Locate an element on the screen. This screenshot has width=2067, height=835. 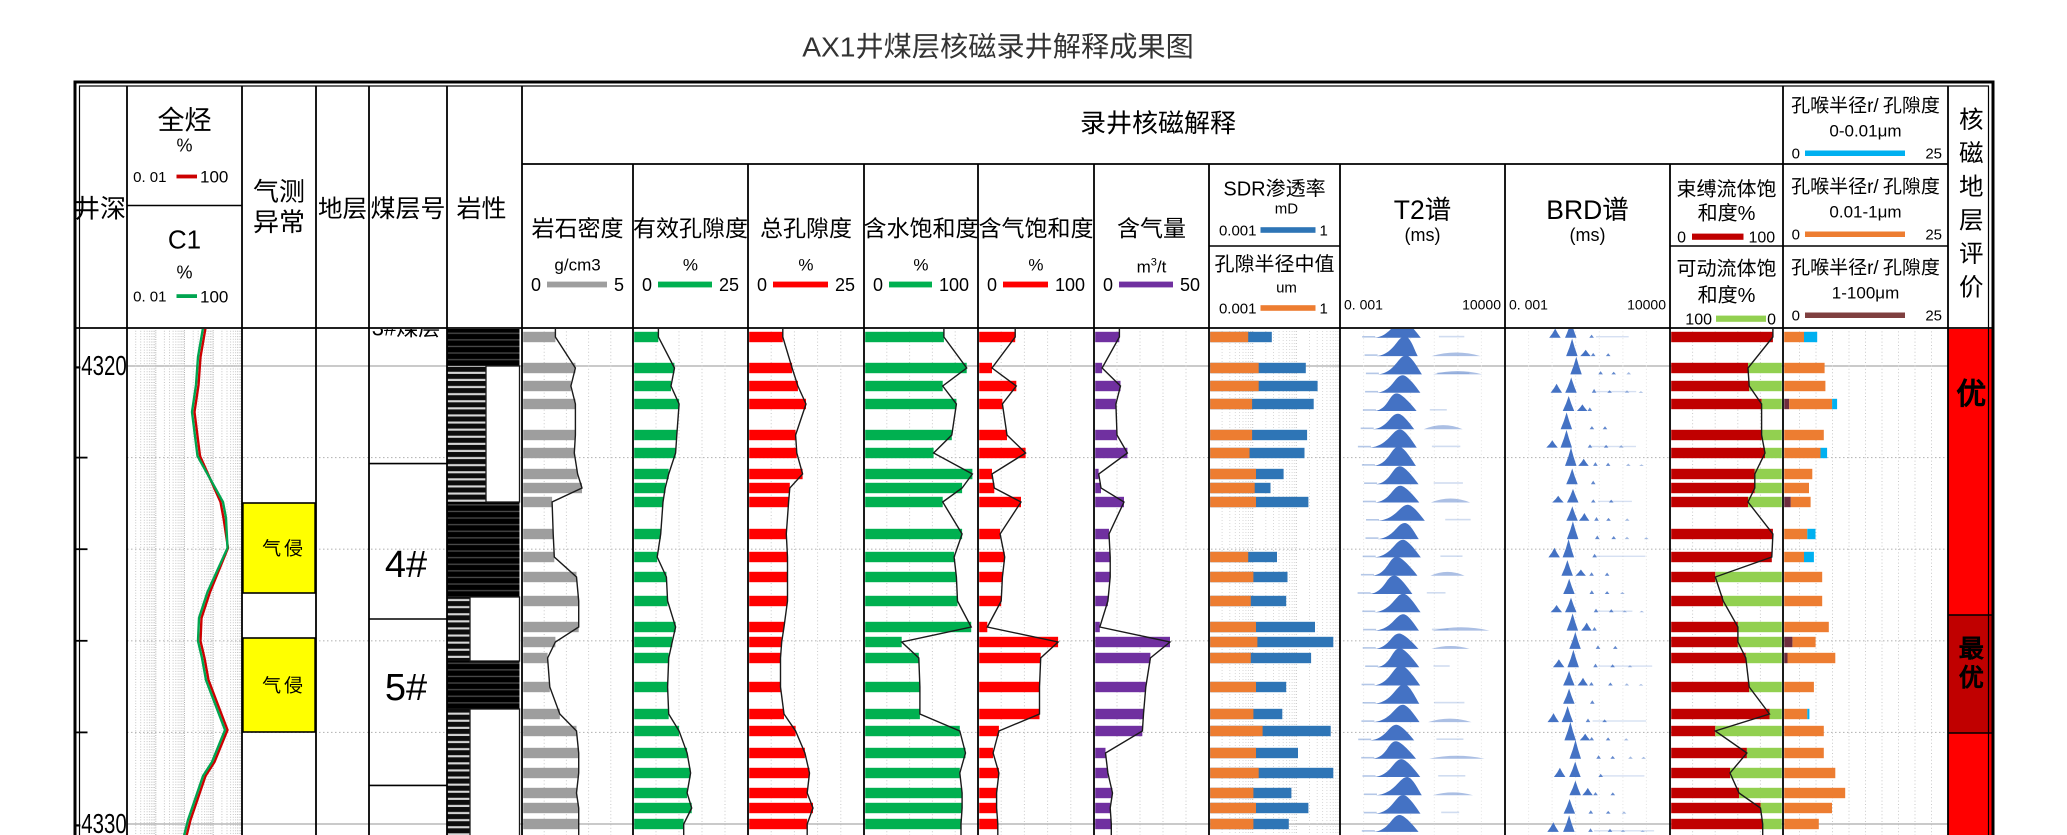
svg-text: 50 is located at coordinates (1190, 285).